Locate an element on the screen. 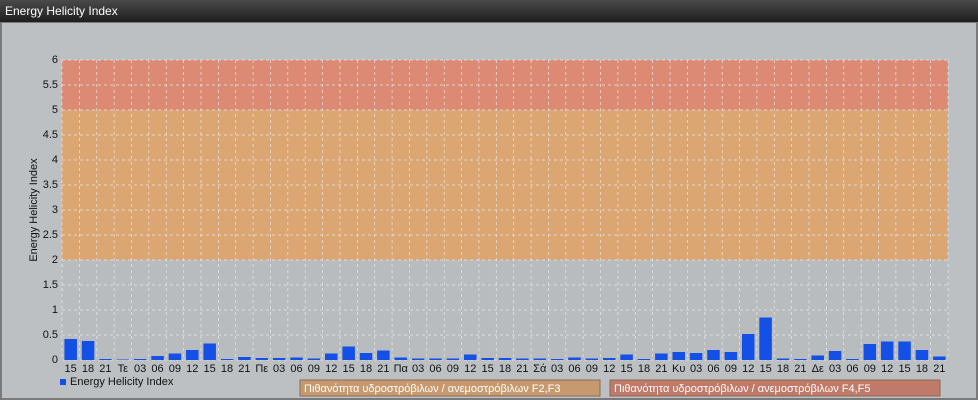  band-legend-box is located at coordinates (775, 388).